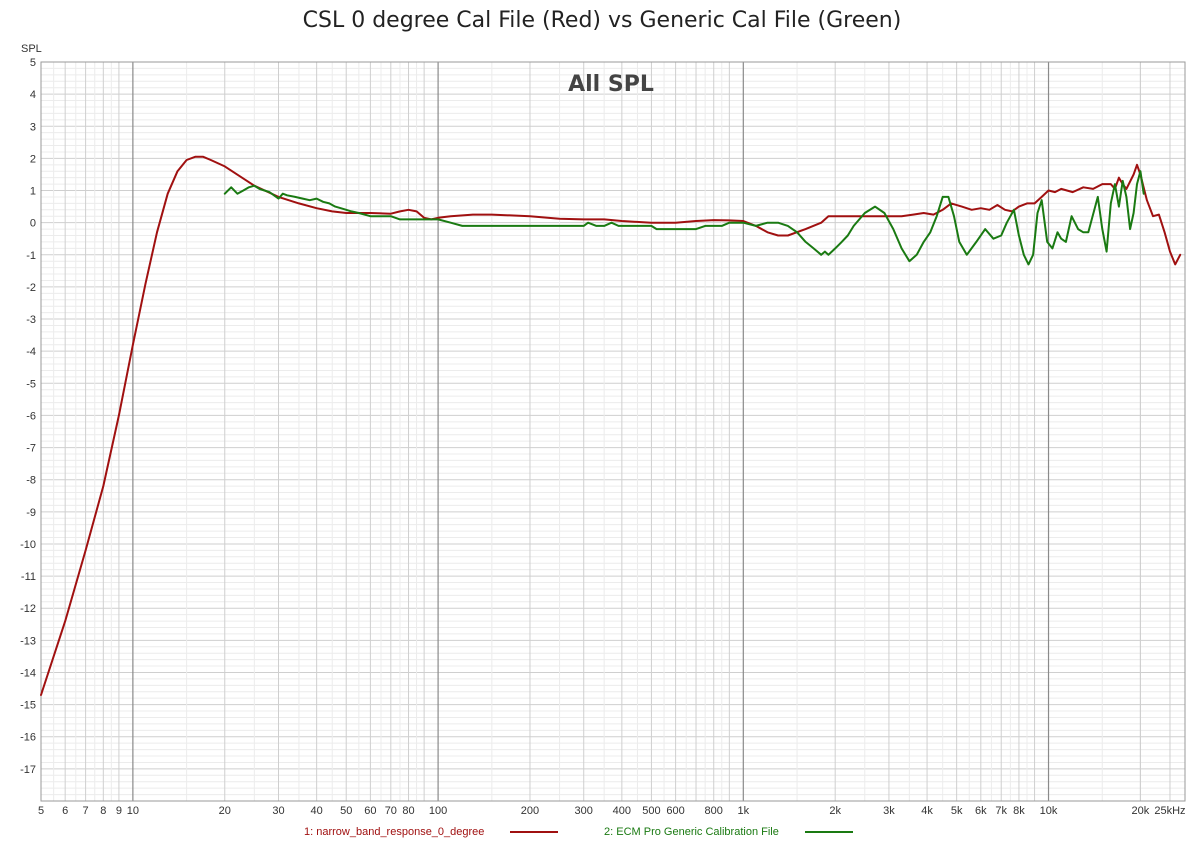 The height and width of the screenshot is (847, 1204). I want to click on y-tick-label: 0, so click(33, 224).